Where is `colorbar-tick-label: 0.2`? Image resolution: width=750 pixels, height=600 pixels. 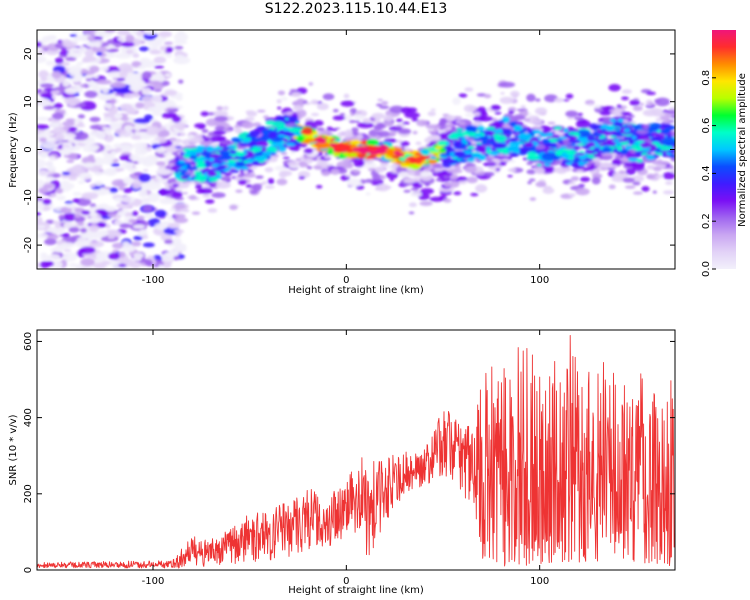 colorbar-tick-label: 0.2 is located at coordinates (706, 221).